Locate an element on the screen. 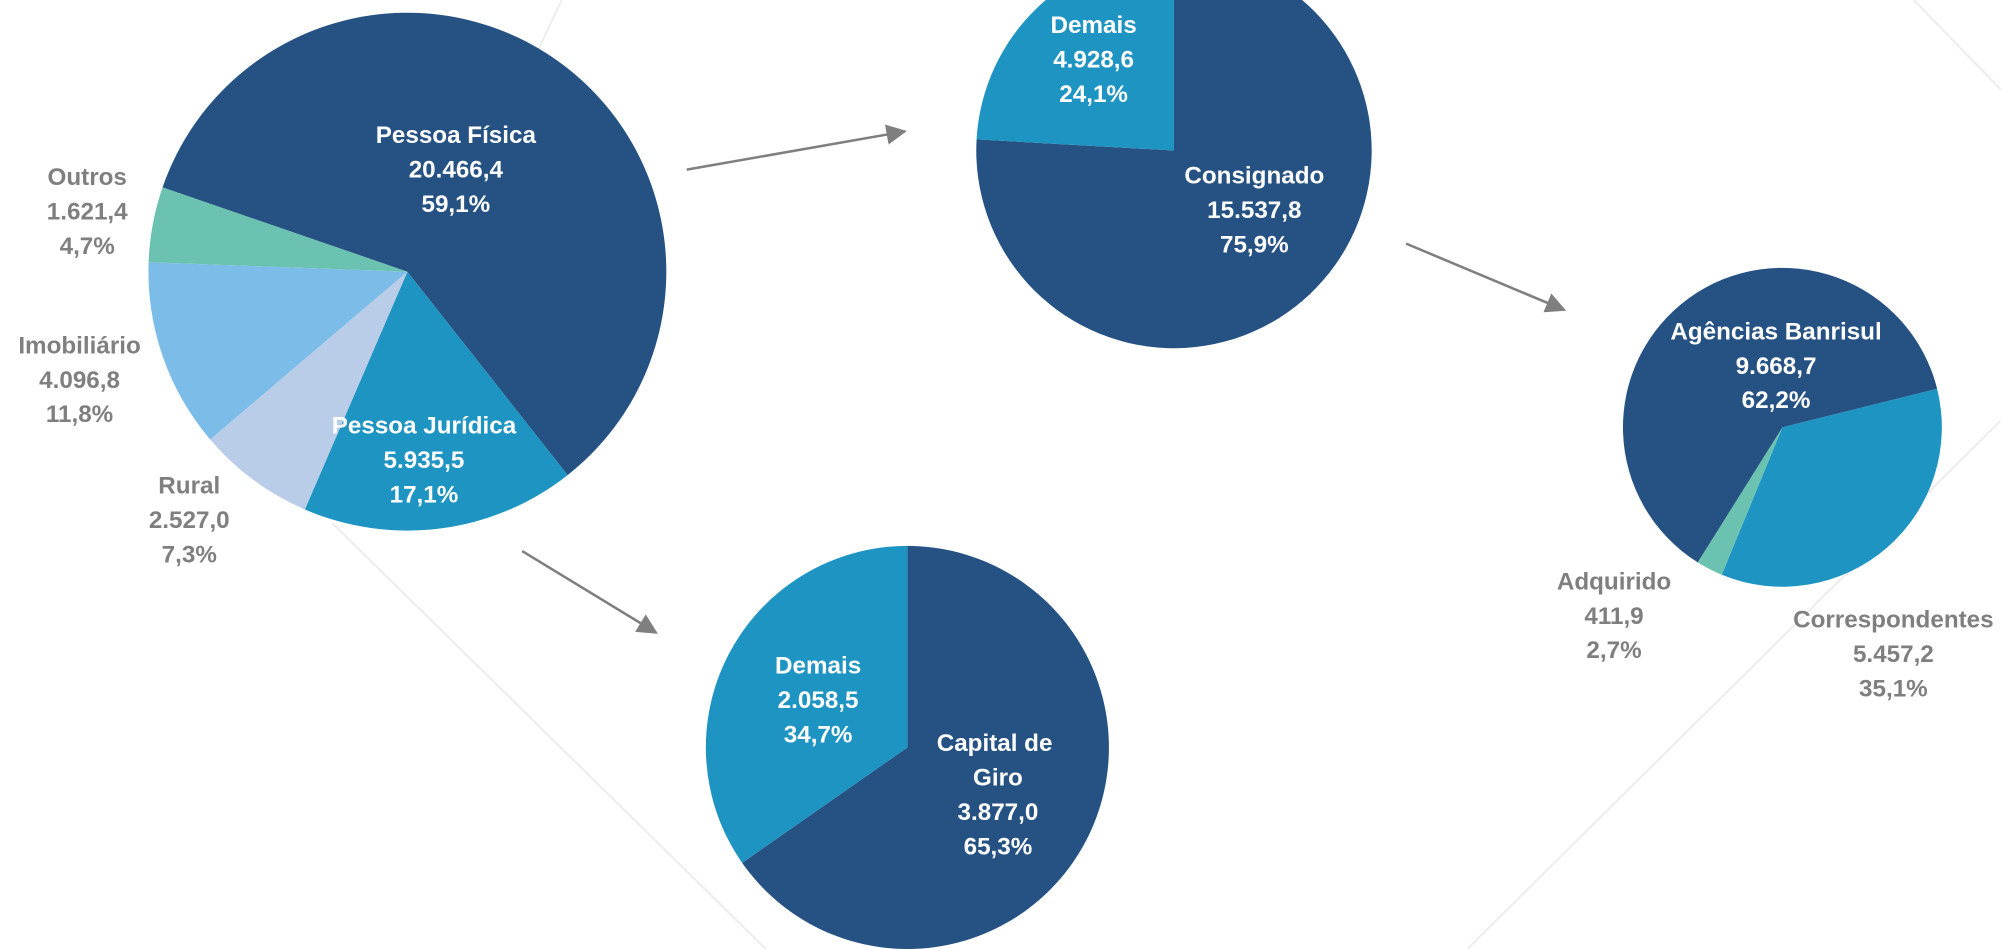 The height and width of the screenshot is (949, 2001). slice-percent: 2,7% is located at coordinates (1613, 650).